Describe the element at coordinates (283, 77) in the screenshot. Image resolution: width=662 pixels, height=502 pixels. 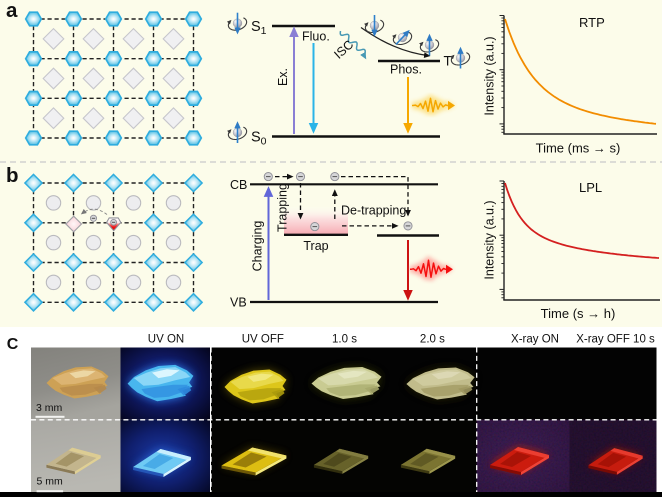
I see `svg-text: Ex.` at that location.